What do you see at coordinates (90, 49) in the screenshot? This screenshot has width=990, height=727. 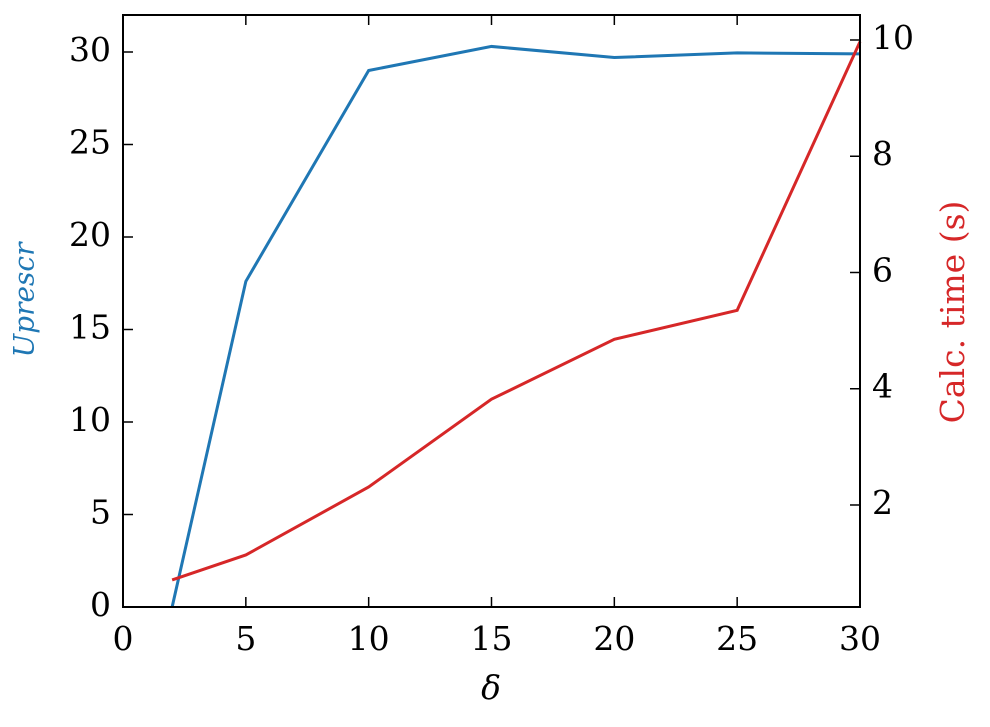 I see `y-tick-label: 30` at bounding box center [90, 49].